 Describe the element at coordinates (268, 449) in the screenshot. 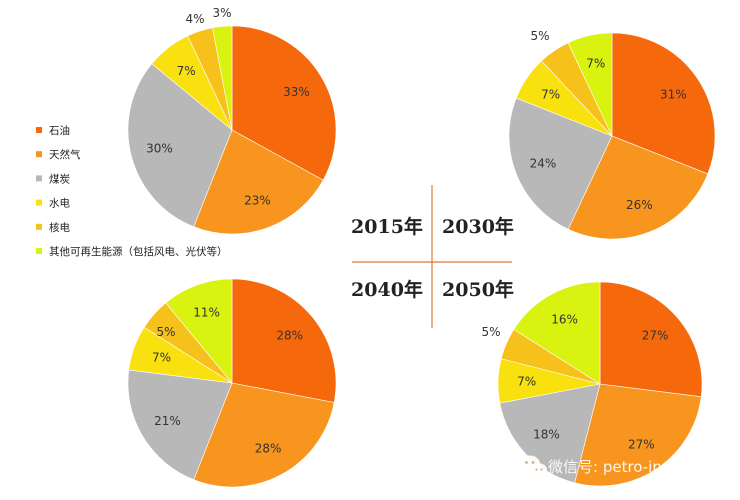

I see `pie-2-label-1: 28%` at that location.